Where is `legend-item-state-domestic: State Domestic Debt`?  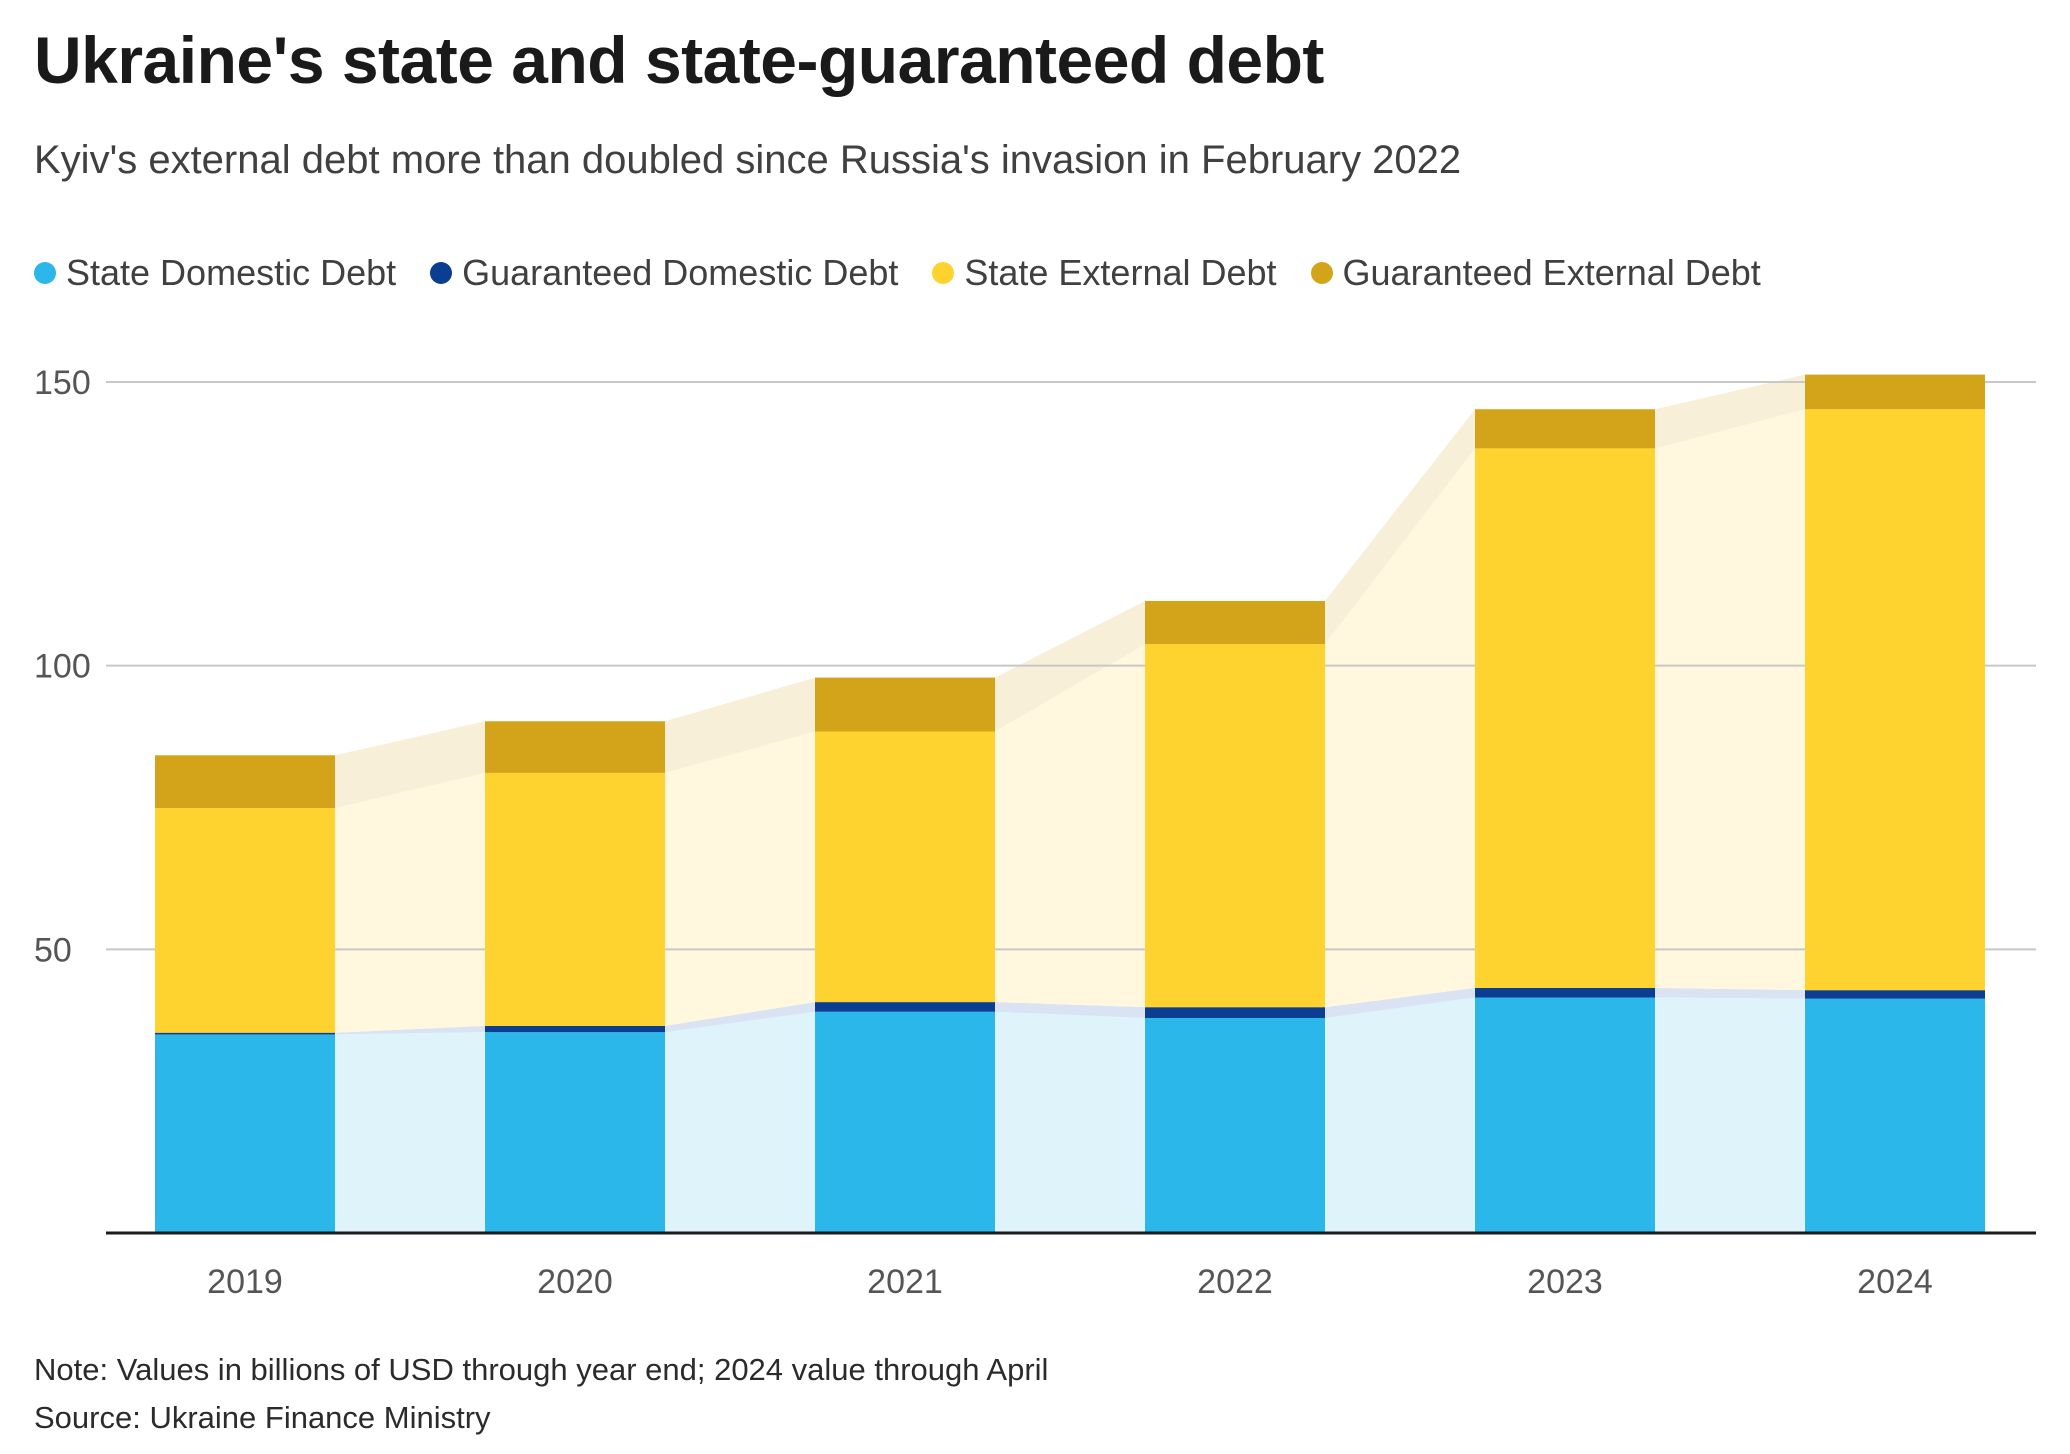
legend-item-state-domestic: State Domestic Debt is located at coordinates (215, 273).